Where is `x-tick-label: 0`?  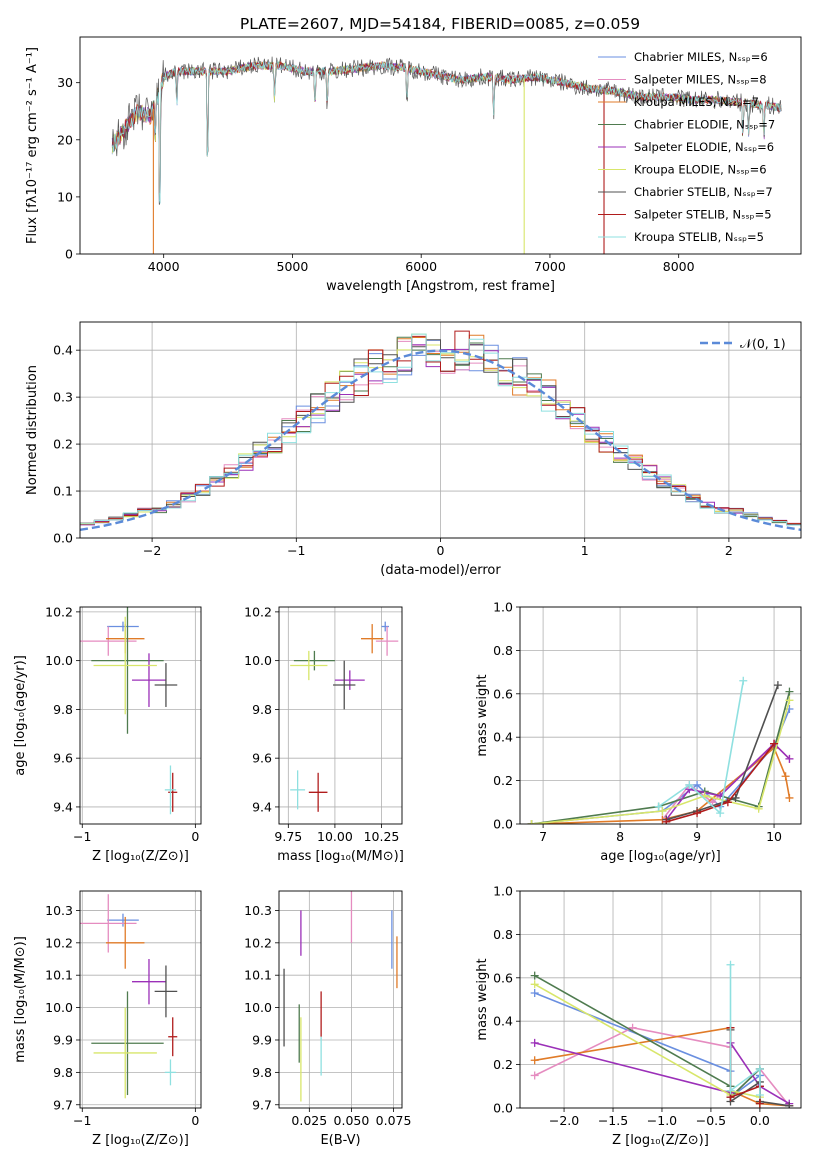 x-tick-label: 0 is located at coordinates (195, 836).